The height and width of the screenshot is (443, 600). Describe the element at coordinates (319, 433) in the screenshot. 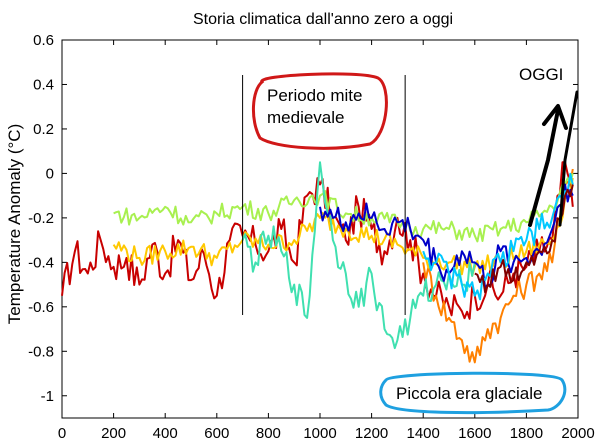

I see `x-tick-label: 1000` at that location.